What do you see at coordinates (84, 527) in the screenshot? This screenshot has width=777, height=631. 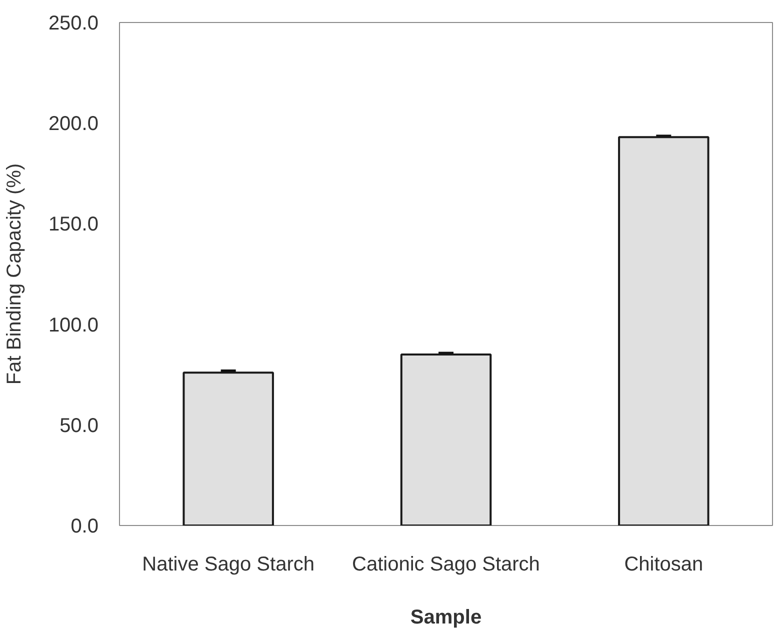 I see `y-tick-label: 0.0` at bounding box center [84, 527].